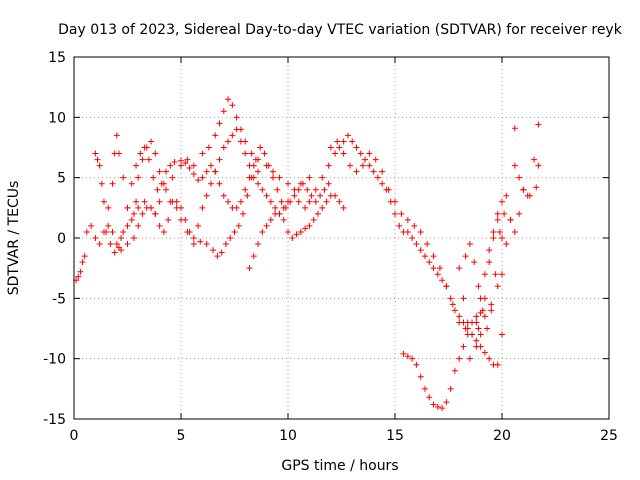 Image resolution: width=640 pixels, height=480 pixels. Describe the element at coordinates (54, 420) in the screenshot. I see `y-tick-label: -15` at that location.